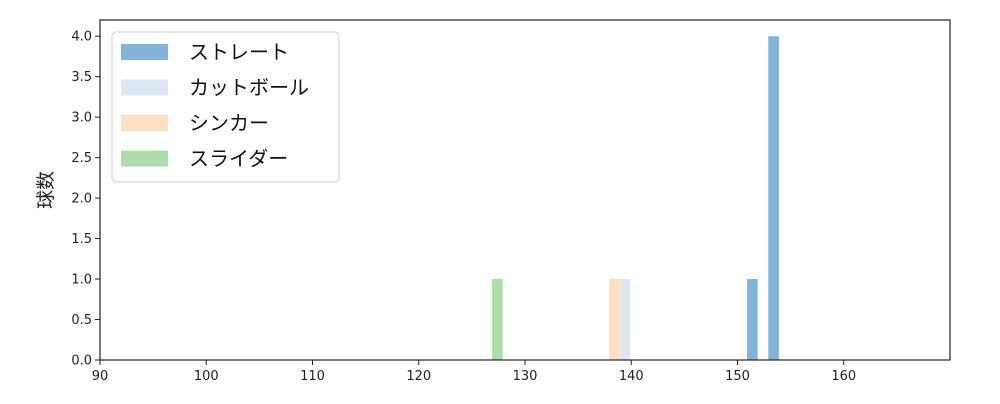 This screenshot has height=404, width=1000. Describe the element at coordinates (100, 376) in the screenshot. I see `x-tick-label: 90` at that location.